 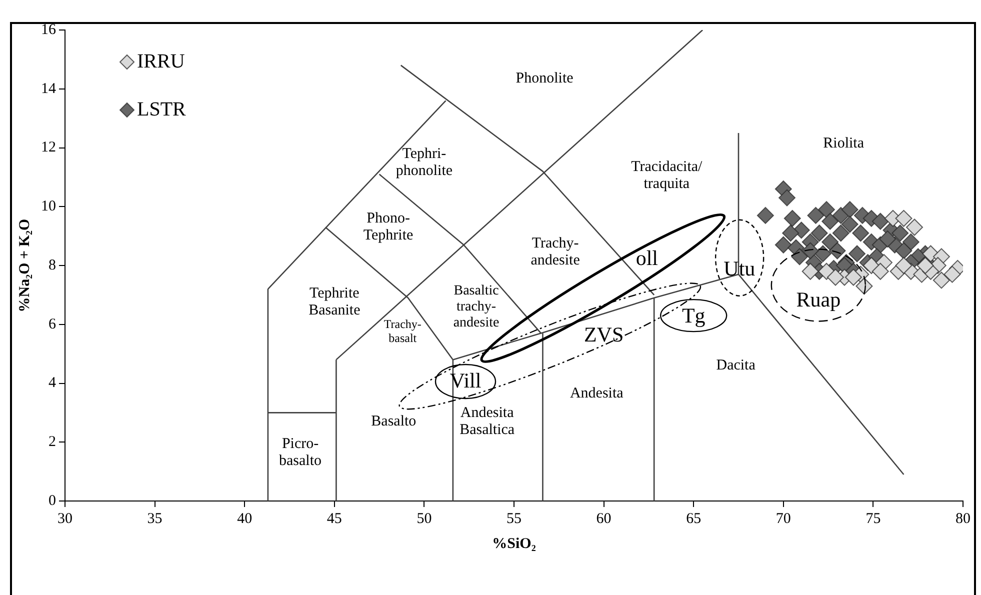 What do you see at coordinates (154, 518) in the screenshot?
I see `x-tick-label: 35` at bounding box center [154, 518].